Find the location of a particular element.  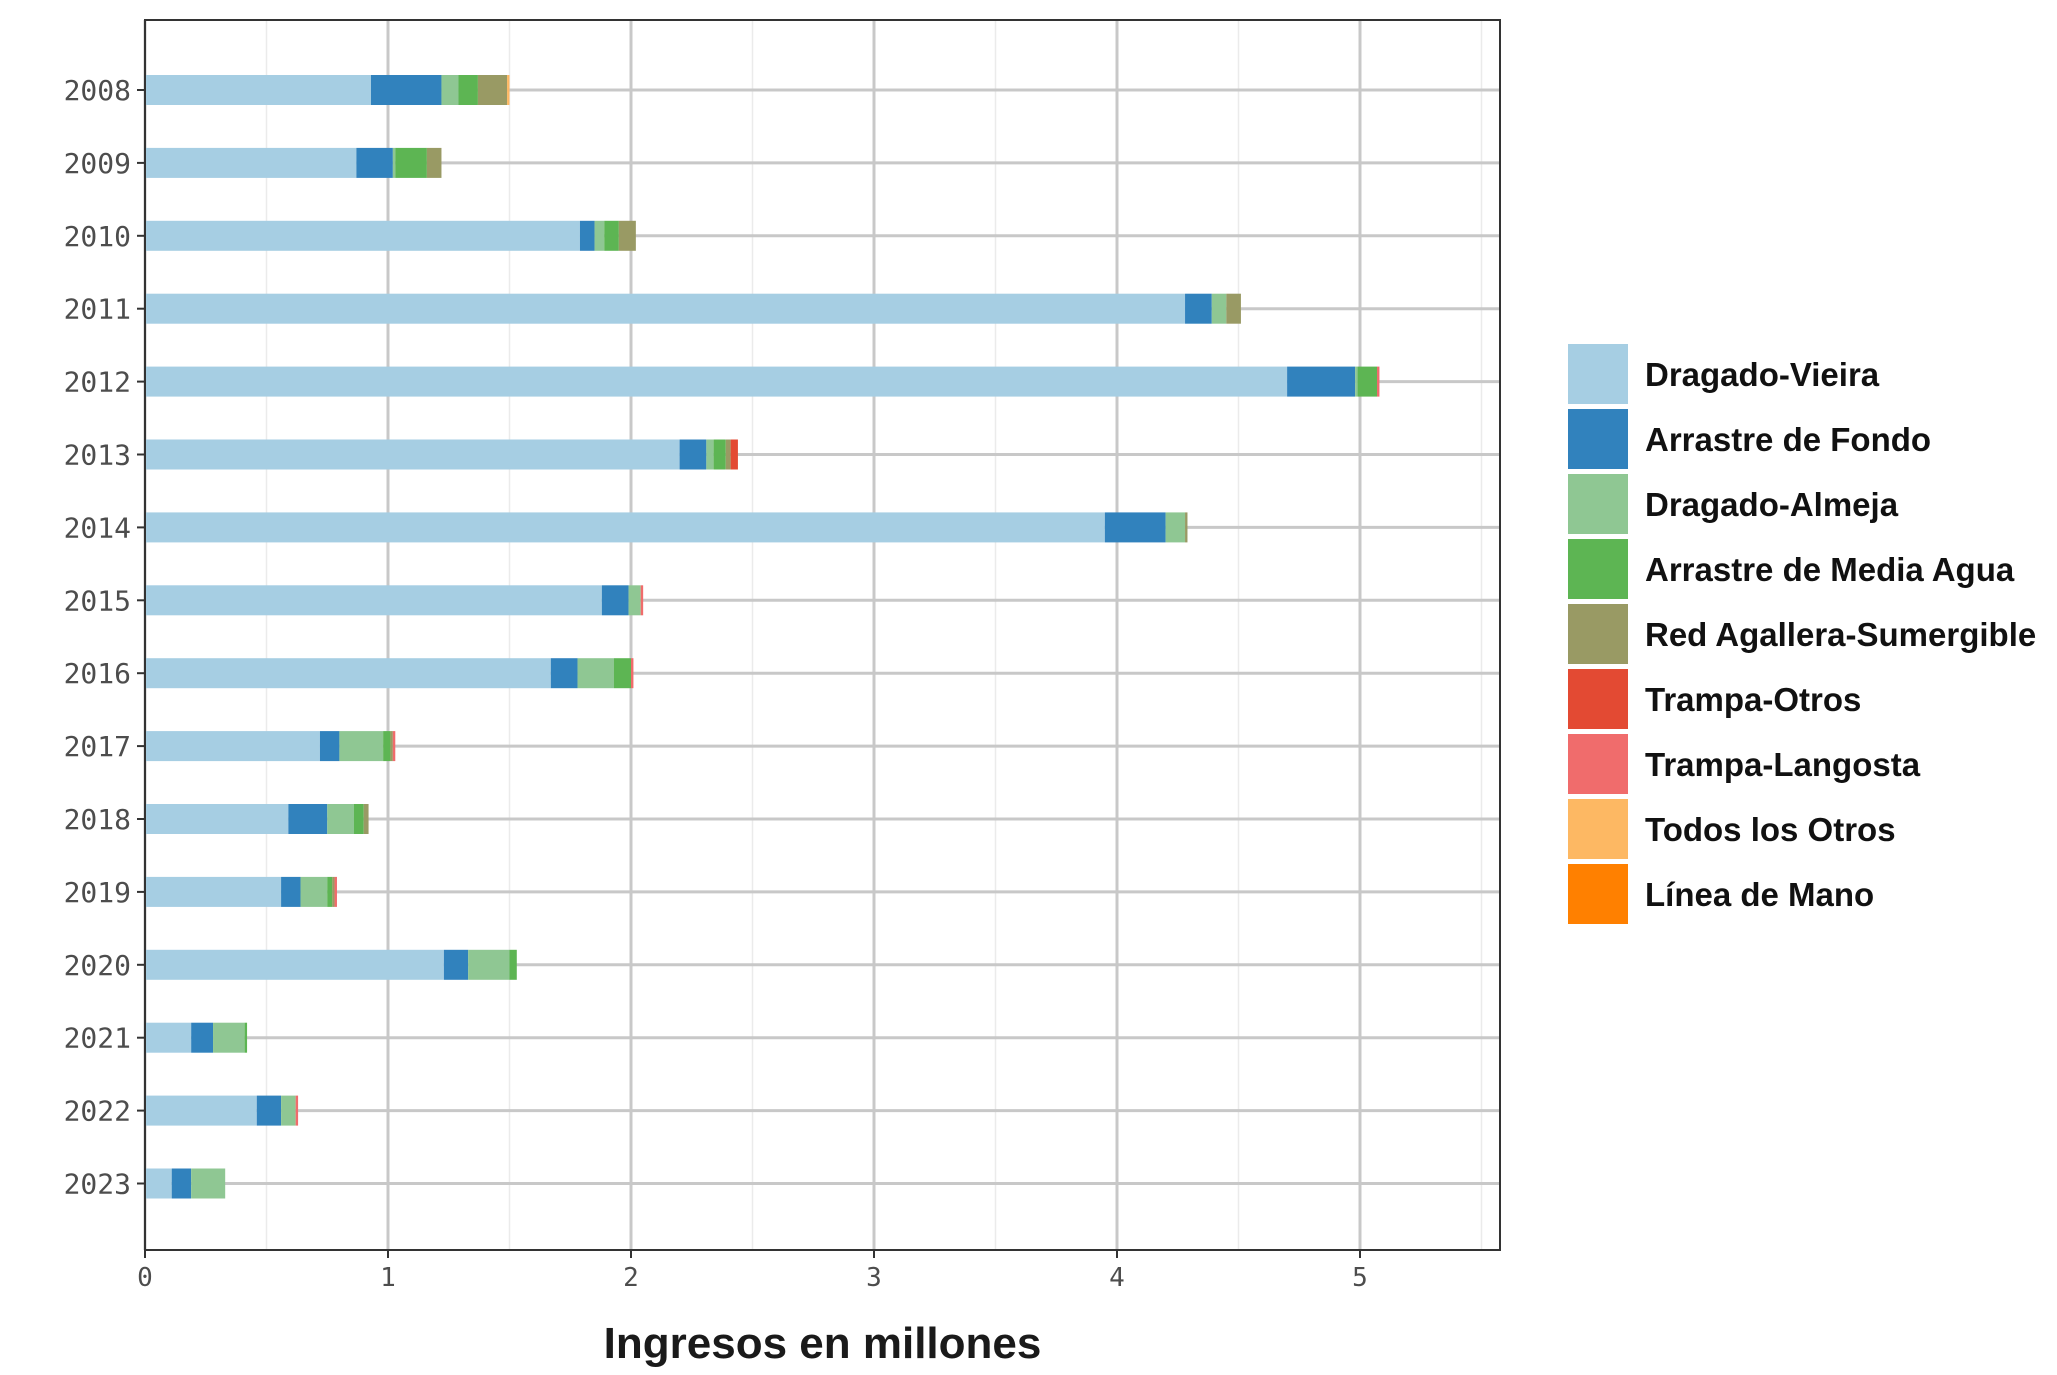

x-tick-label: 1 is located at coordinates (388, 1278).